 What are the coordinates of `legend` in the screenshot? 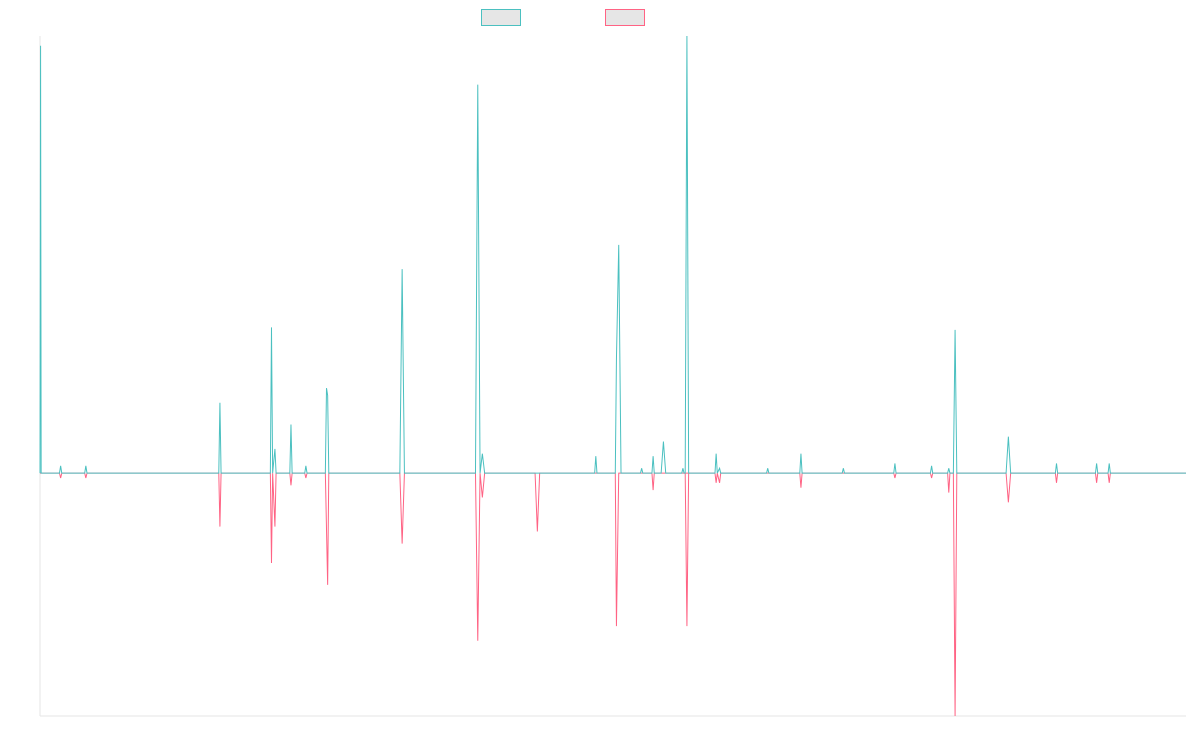 It's located at (563, 17).